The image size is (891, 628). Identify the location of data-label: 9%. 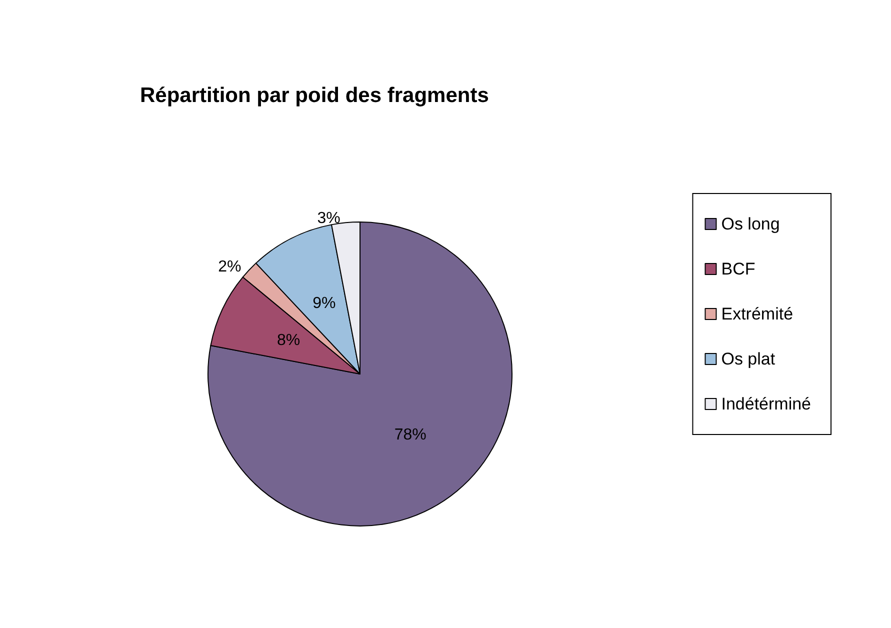
(324, 303).